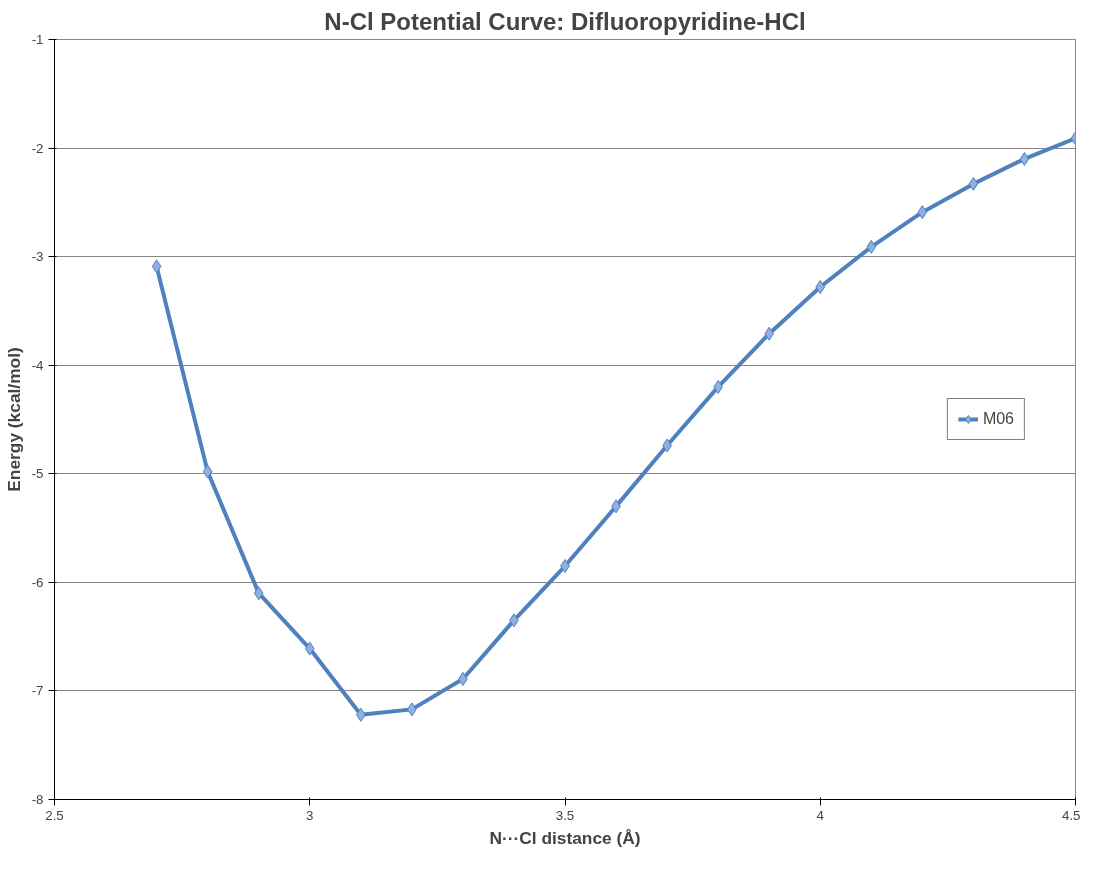  What do you see at coordinates (38, 365) in the screenshot?
I see `y-tick-label: -4` at bounding box center [38, 365].